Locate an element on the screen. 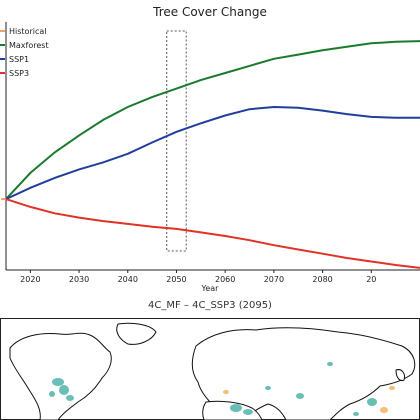  x-tick-label: 2060 is located at coordinates (225, 279).